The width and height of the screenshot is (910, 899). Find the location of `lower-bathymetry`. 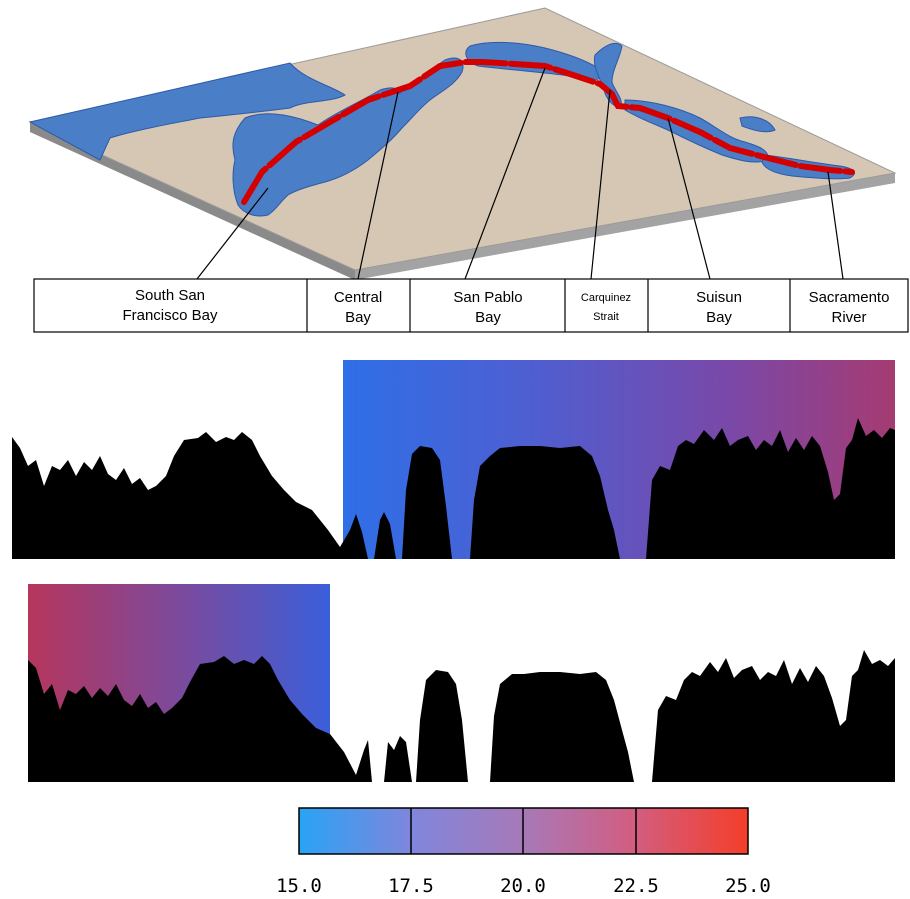

lower-bathymetry is located at coordinates (461, 716).